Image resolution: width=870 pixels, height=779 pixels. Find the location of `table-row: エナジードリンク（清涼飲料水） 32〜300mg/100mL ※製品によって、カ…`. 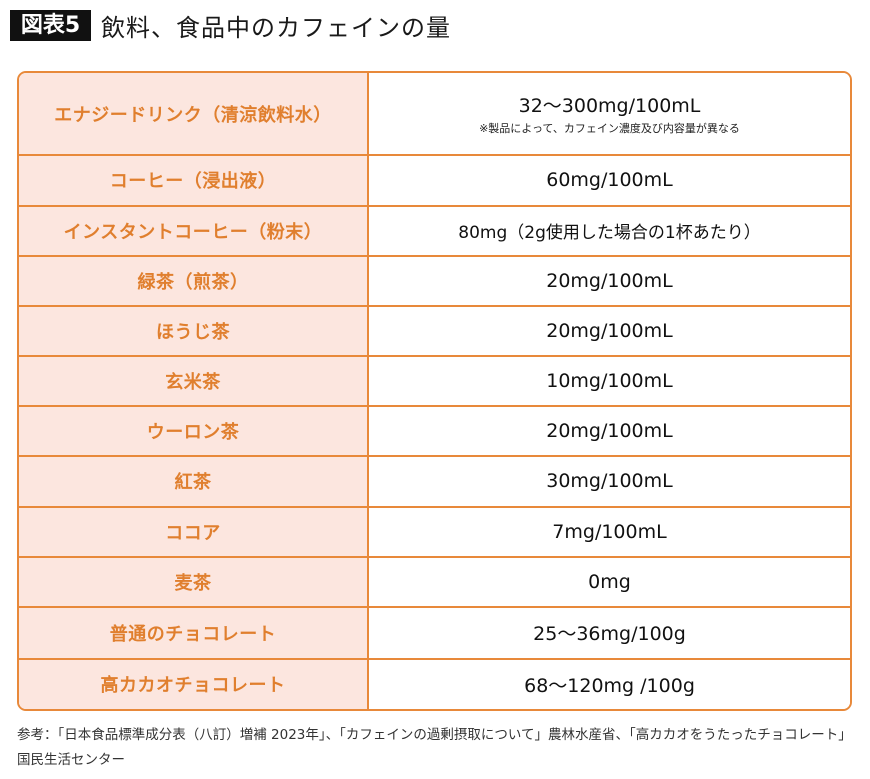

table-row: エナジードリンク（清涼飲料水） 32〜300mg/100mL ※製品によって、カ… is located at coordinates (434, 115).